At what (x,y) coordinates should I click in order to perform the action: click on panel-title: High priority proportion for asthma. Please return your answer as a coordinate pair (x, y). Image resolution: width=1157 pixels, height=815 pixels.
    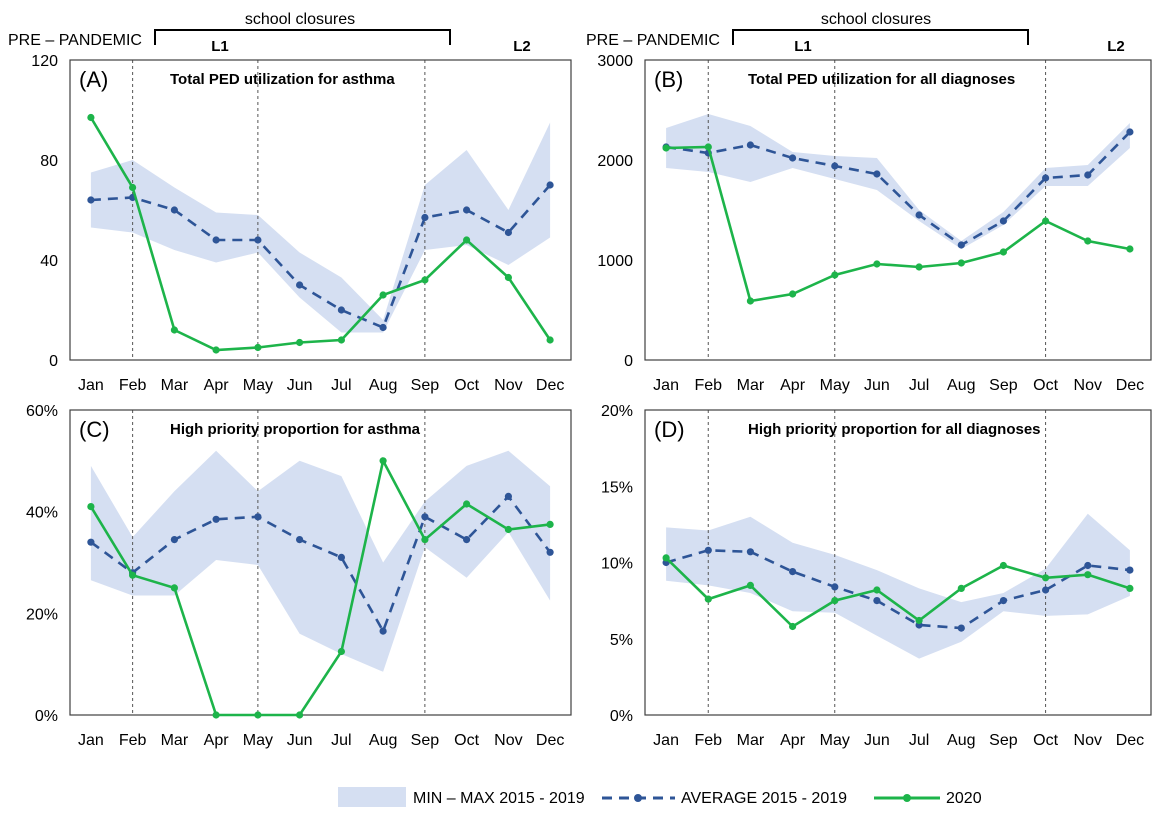
    Looking at the image, I should click on (295, 429).